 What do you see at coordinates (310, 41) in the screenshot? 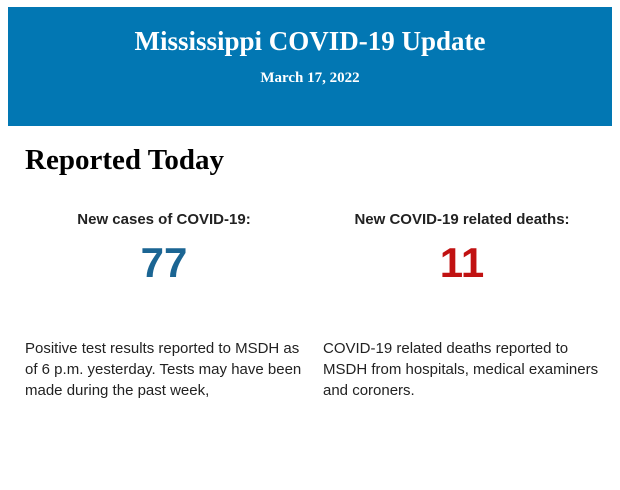
I see `page-title: Mississippi COVID-19 Update` at bounding box center [310, 41].